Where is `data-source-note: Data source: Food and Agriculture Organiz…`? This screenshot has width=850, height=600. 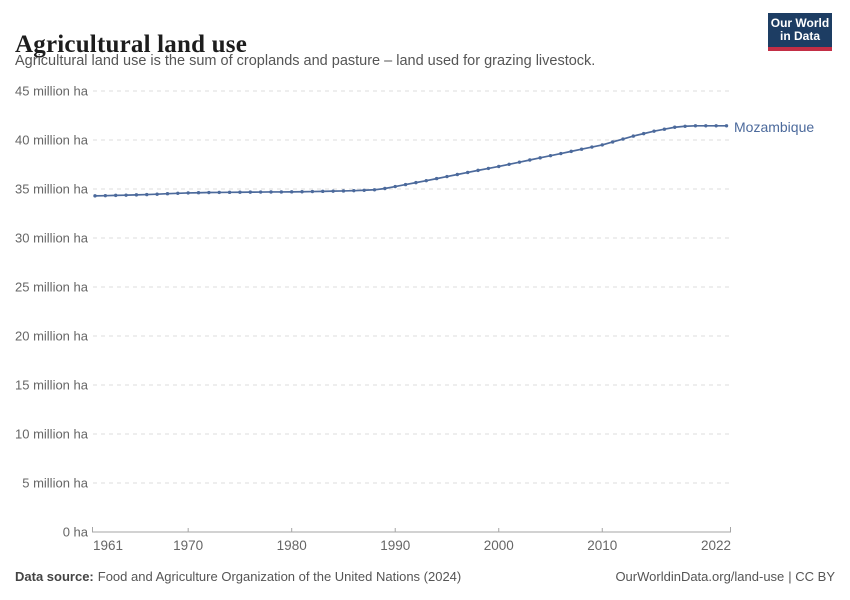 data-source-note: Data source: Food and Agriculture Organiz… is located at coordinates (238, 576).